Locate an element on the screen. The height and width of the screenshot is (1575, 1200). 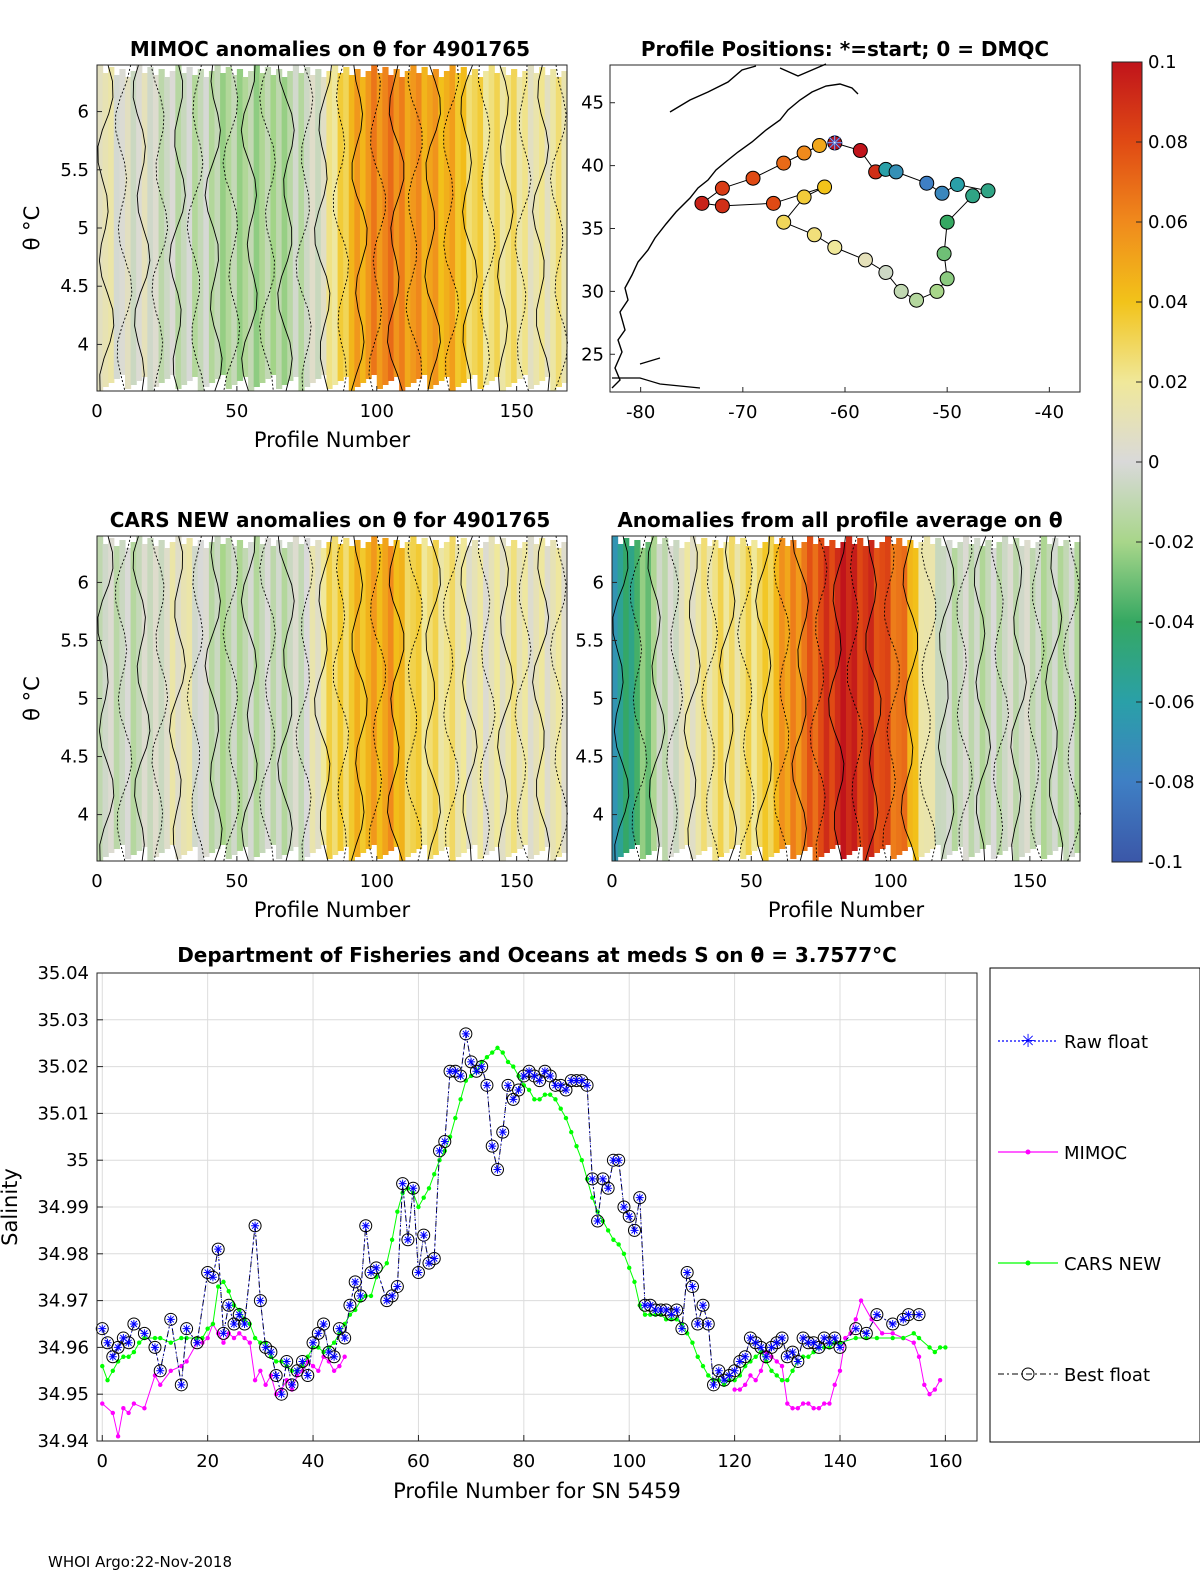
cars-title: CARS NEW anomalies on θ for 4901765 is located at coordinates (330, 520).